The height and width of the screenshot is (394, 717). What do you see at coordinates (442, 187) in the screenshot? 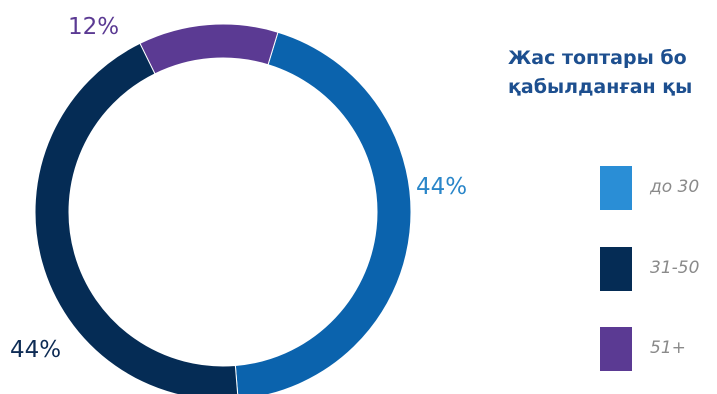
I see `slice-label-under-30: 44%` at bounding box center [442, 187].